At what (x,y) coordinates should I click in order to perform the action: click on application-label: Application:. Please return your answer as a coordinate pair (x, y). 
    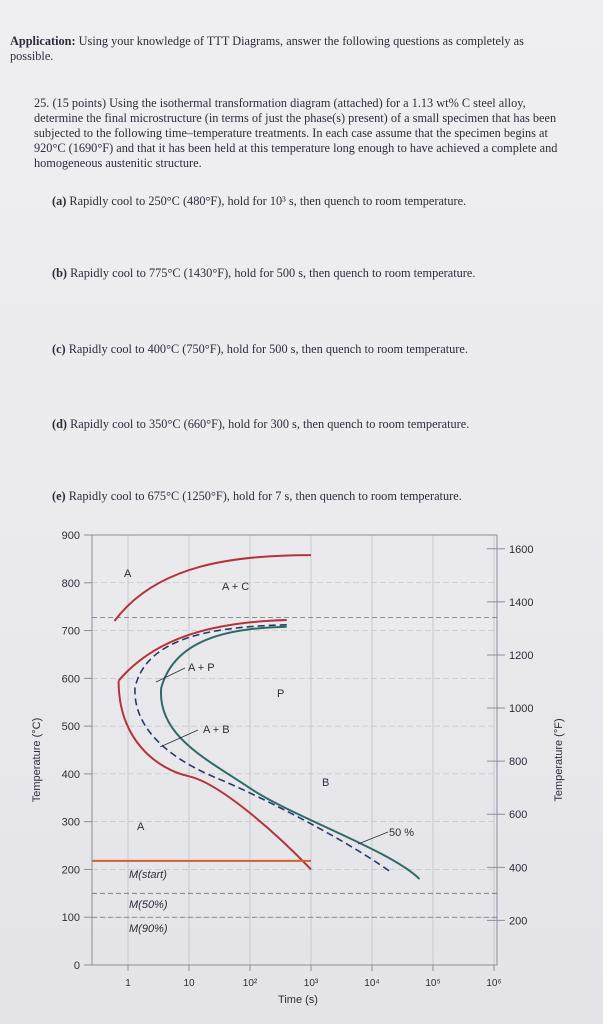
    Looking at the image, I should click on (43, 41).